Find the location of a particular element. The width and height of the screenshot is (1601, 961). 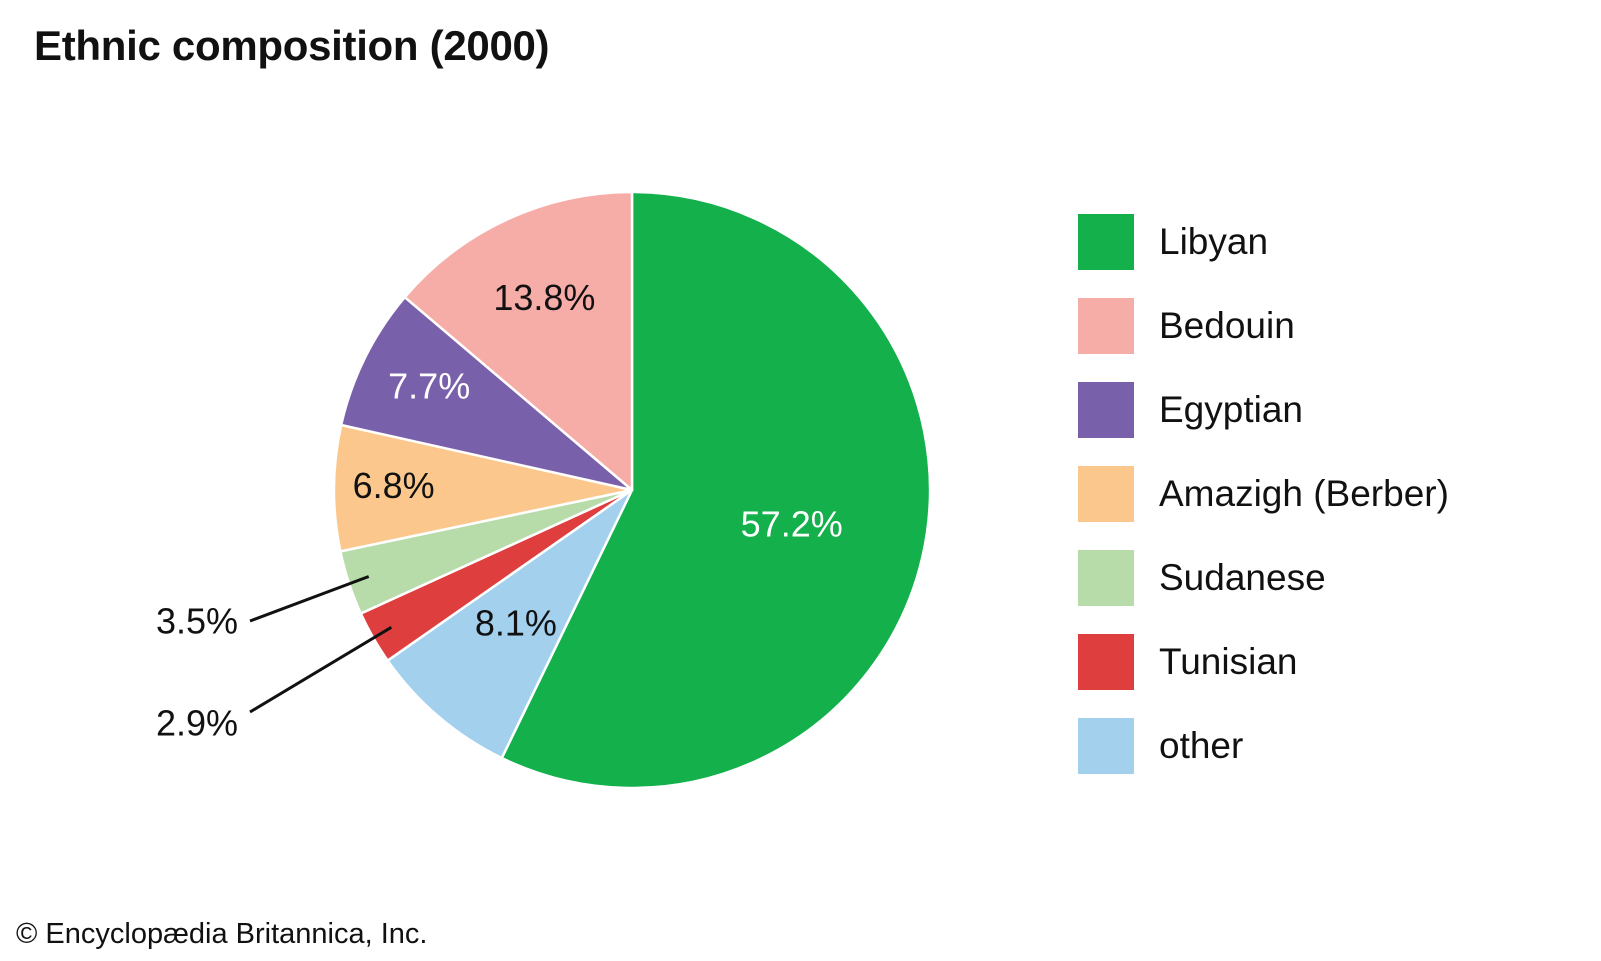

legend-item-sudanese: Sudanese is located at coordinates (1263, 578).